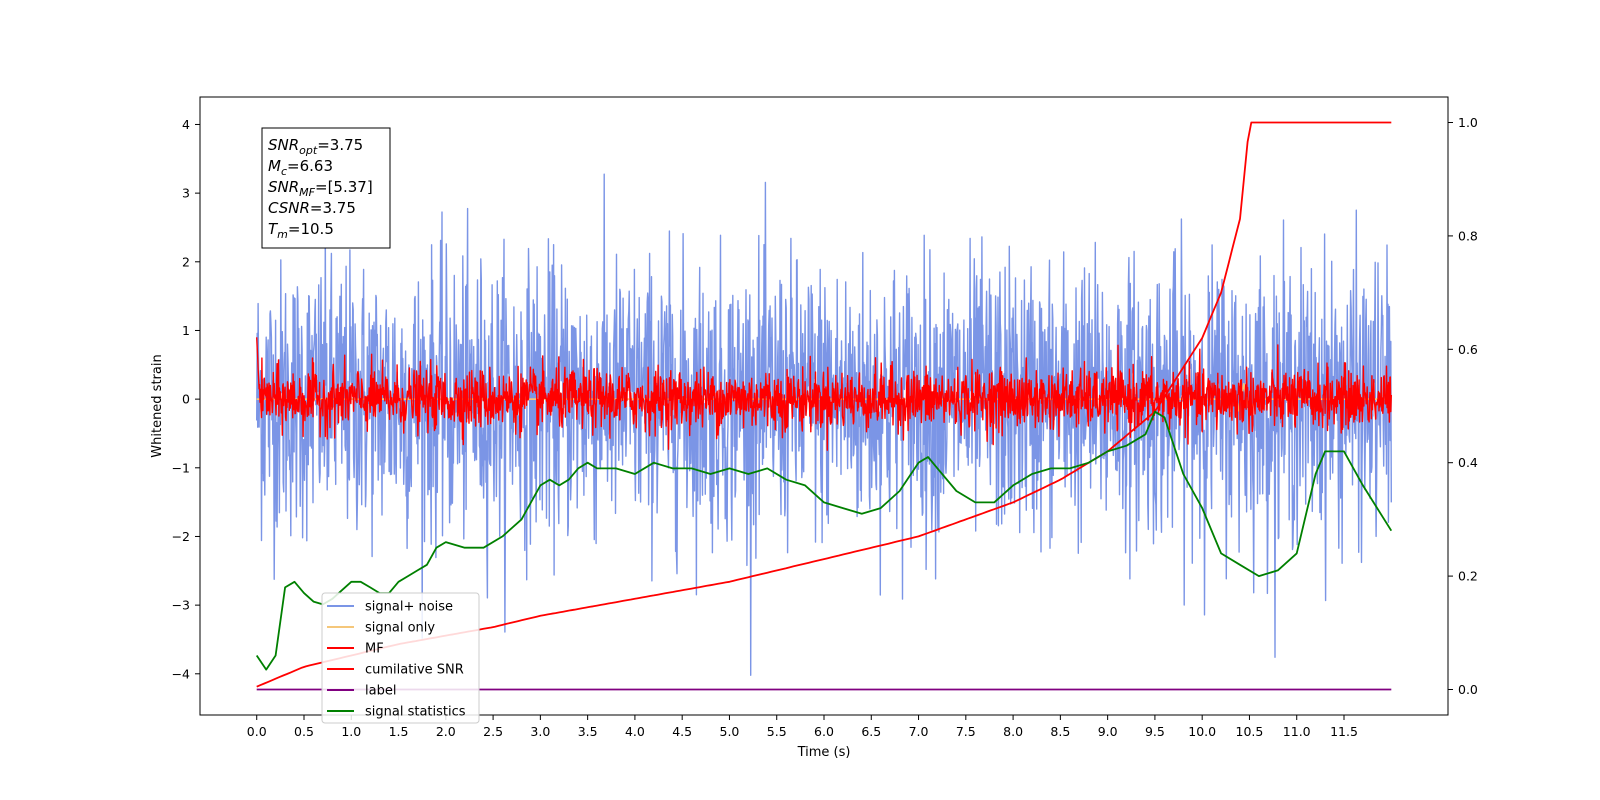 The image size is (1600, 800). I want to click on legend-entry: cumilative SNR, so click(414, 670).